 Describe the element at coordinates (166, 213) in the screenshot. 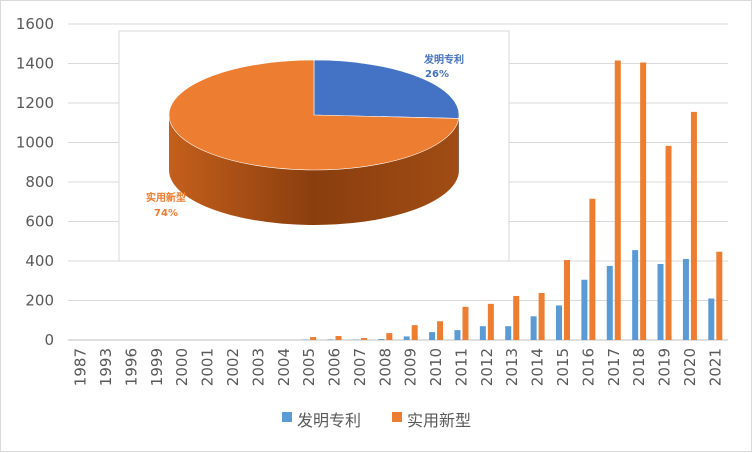

I see `pie-label-utility-percent: 74%` at that location.